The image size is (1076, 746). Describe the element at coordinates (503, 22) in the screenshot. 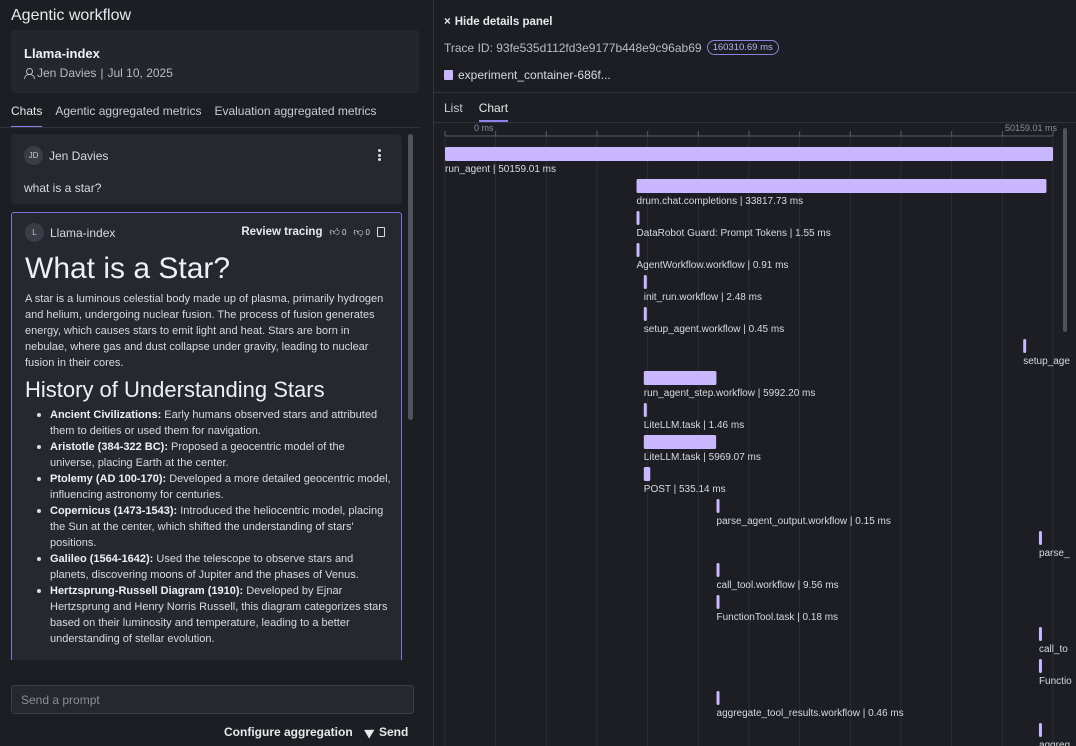

I see `hide-details-label: Hide details panel` at that location.